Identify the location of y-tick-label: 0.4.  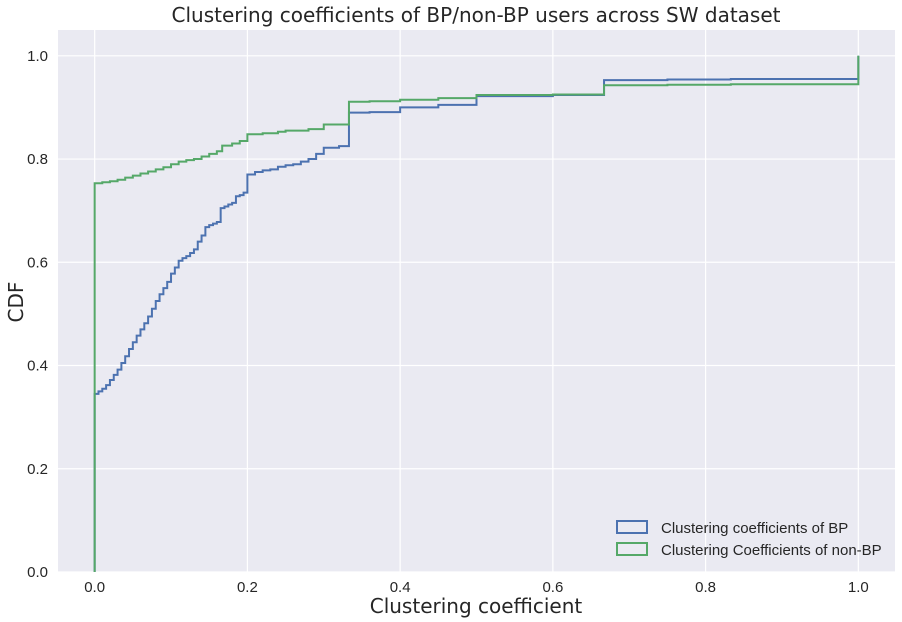
(37, 366).